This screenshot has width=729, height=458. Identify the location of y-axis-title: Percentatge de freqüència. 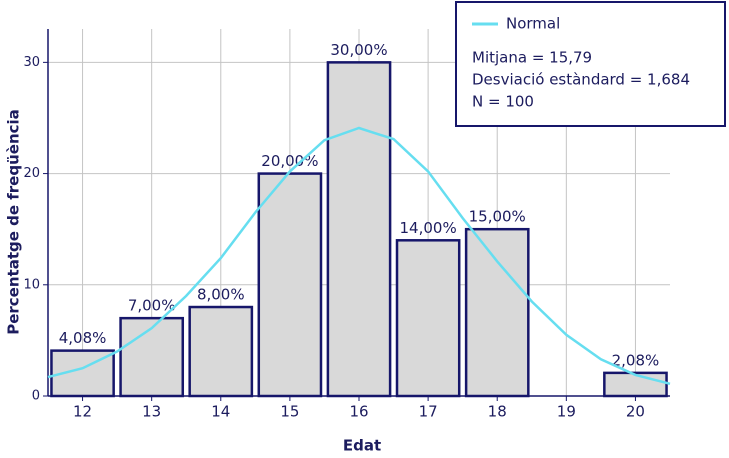
(14, 222).